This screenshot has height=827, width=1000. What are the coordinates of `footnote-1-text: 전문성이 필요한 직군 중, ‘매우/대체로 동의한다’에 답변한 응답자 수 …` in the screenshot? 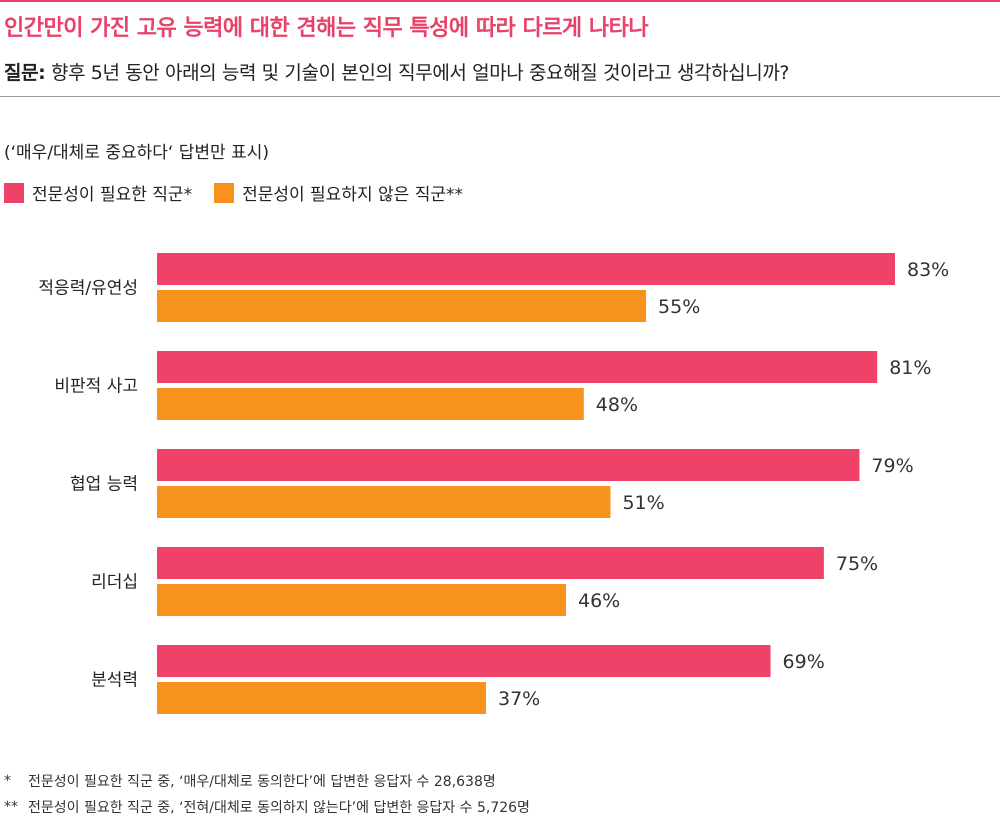 It's located at (262, 782).